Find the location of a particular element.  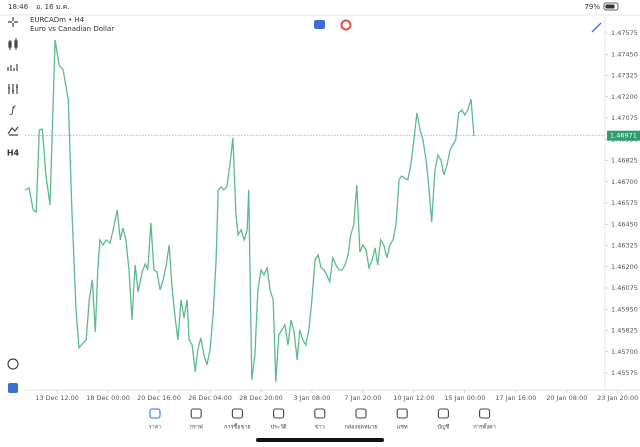

x-tick-label: 23 Jan 20:00 is located at coordinates (617, 398).